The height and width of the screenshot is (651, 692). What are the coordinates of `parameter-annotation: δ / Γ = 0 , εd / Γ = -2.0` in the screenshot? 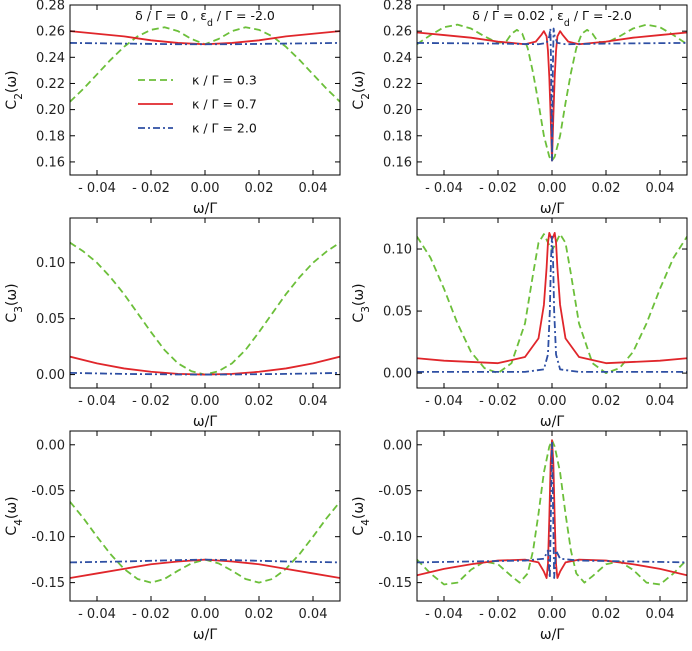 It's located at (205, 18).